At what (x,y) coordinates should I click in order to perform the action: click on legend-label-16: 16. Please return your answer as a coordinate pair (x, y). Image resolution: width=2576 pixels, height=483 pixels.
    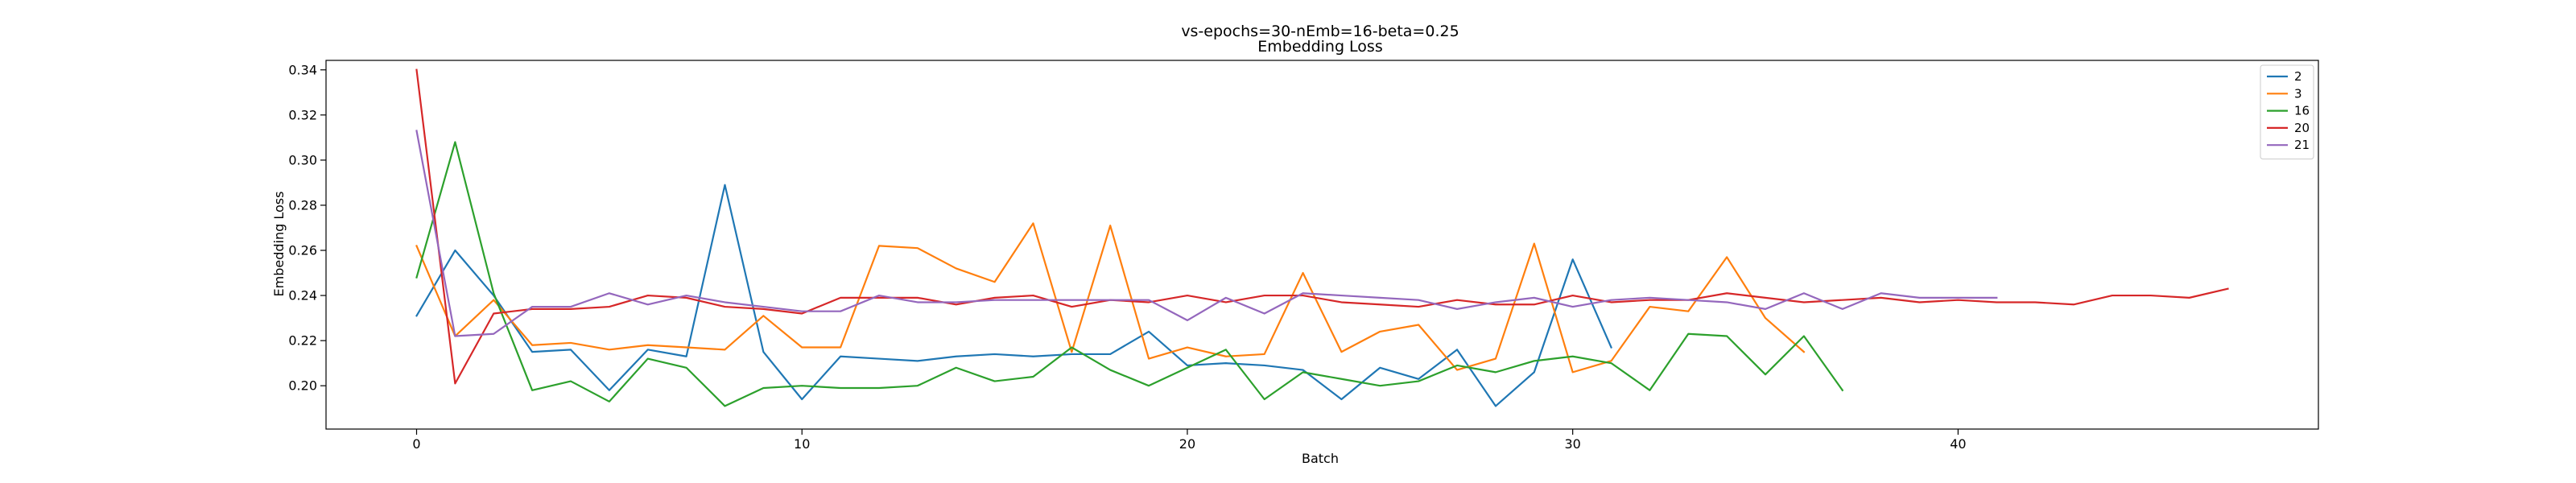
    Looking at the image, I should click on (2302, 111).